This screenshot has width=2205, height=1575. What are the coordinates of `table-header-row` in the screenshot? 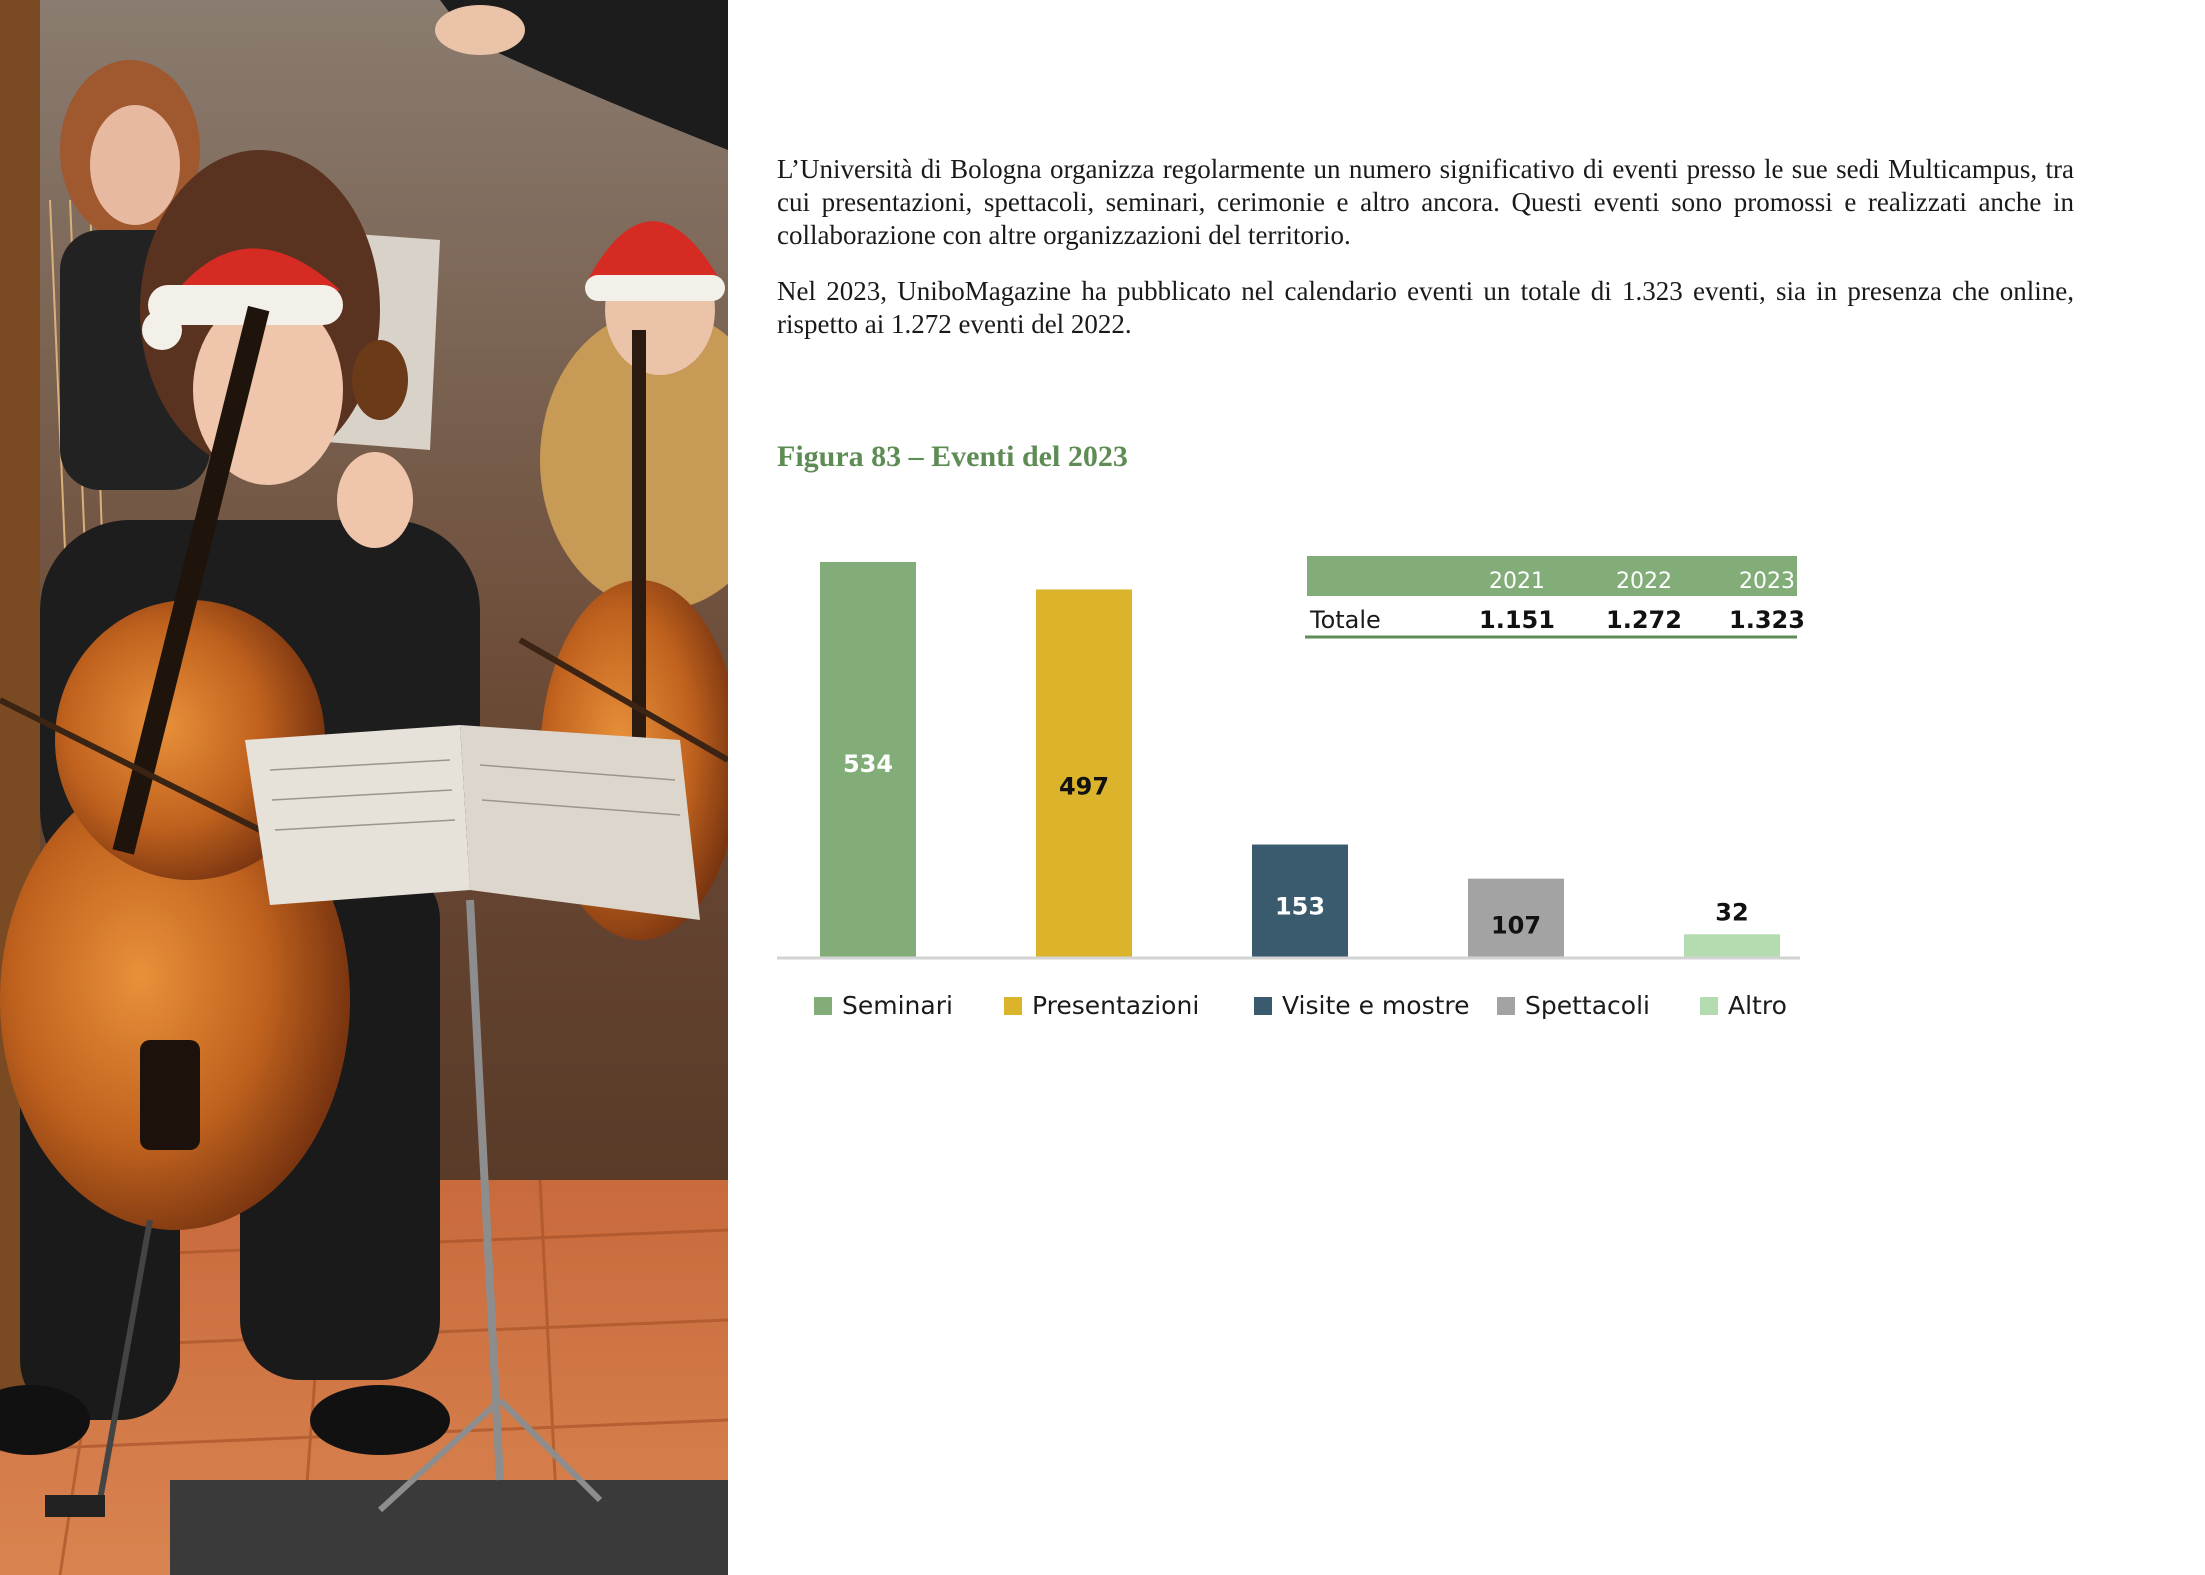 It's located at (1552, 576).